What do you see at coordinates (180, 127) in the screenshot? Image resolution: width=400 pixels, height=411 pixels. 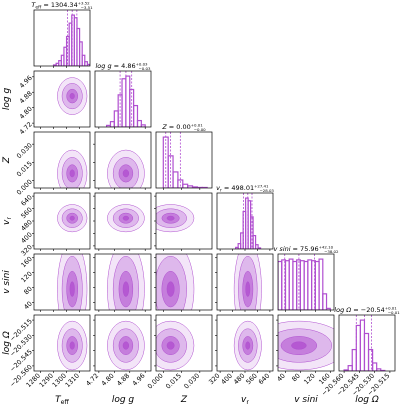 I see `title-value: = 0.00` at bounding box center [180, 127].